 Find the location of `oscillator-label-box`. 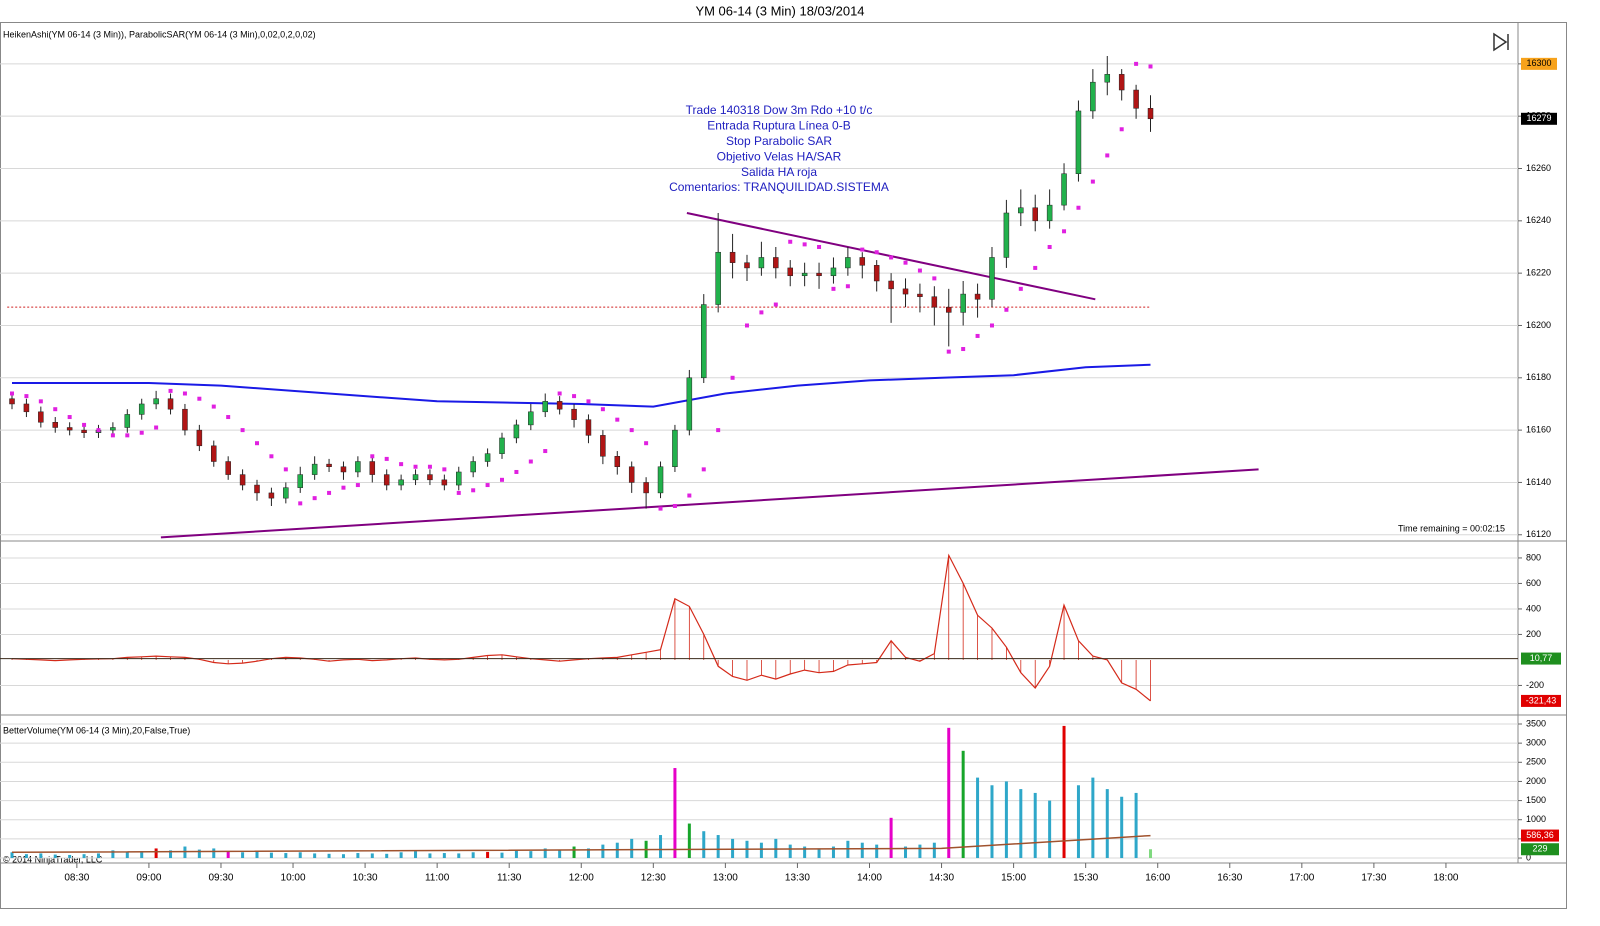

oscillator-label-box is located at coordinates (1541, 658).